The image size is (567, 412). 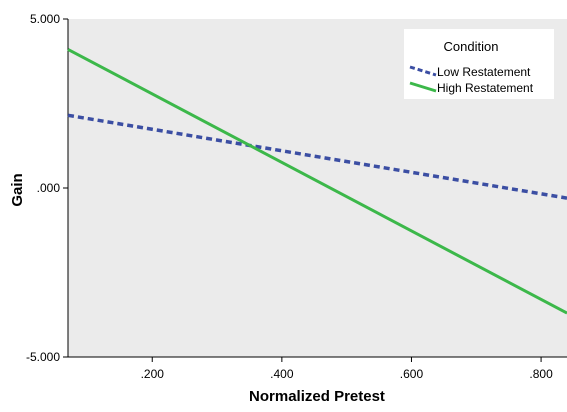 What do you see at coordinates (541, 374) in the screenshot?
I see `x-tick-label: .800` at bounding box center [541, 374].